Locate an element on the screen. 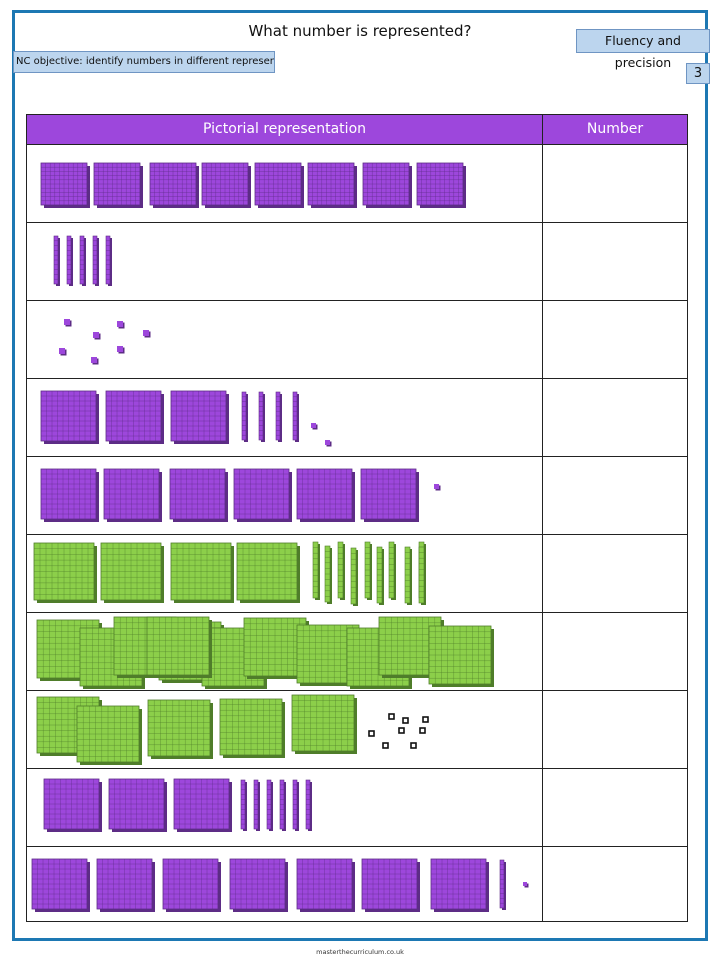  header-pictorial: Pictorial representation is located at coordinates (284, 129).